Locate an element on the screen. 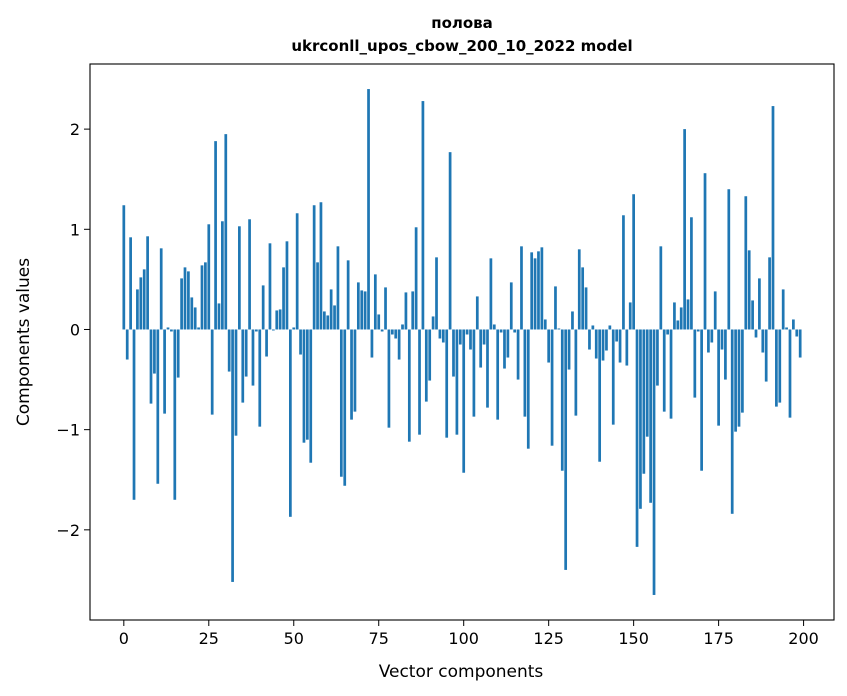 Image resolution: width=847 pixels, height=696 pixels. x-tick-label: 100 is located at coordinates (463, 638).